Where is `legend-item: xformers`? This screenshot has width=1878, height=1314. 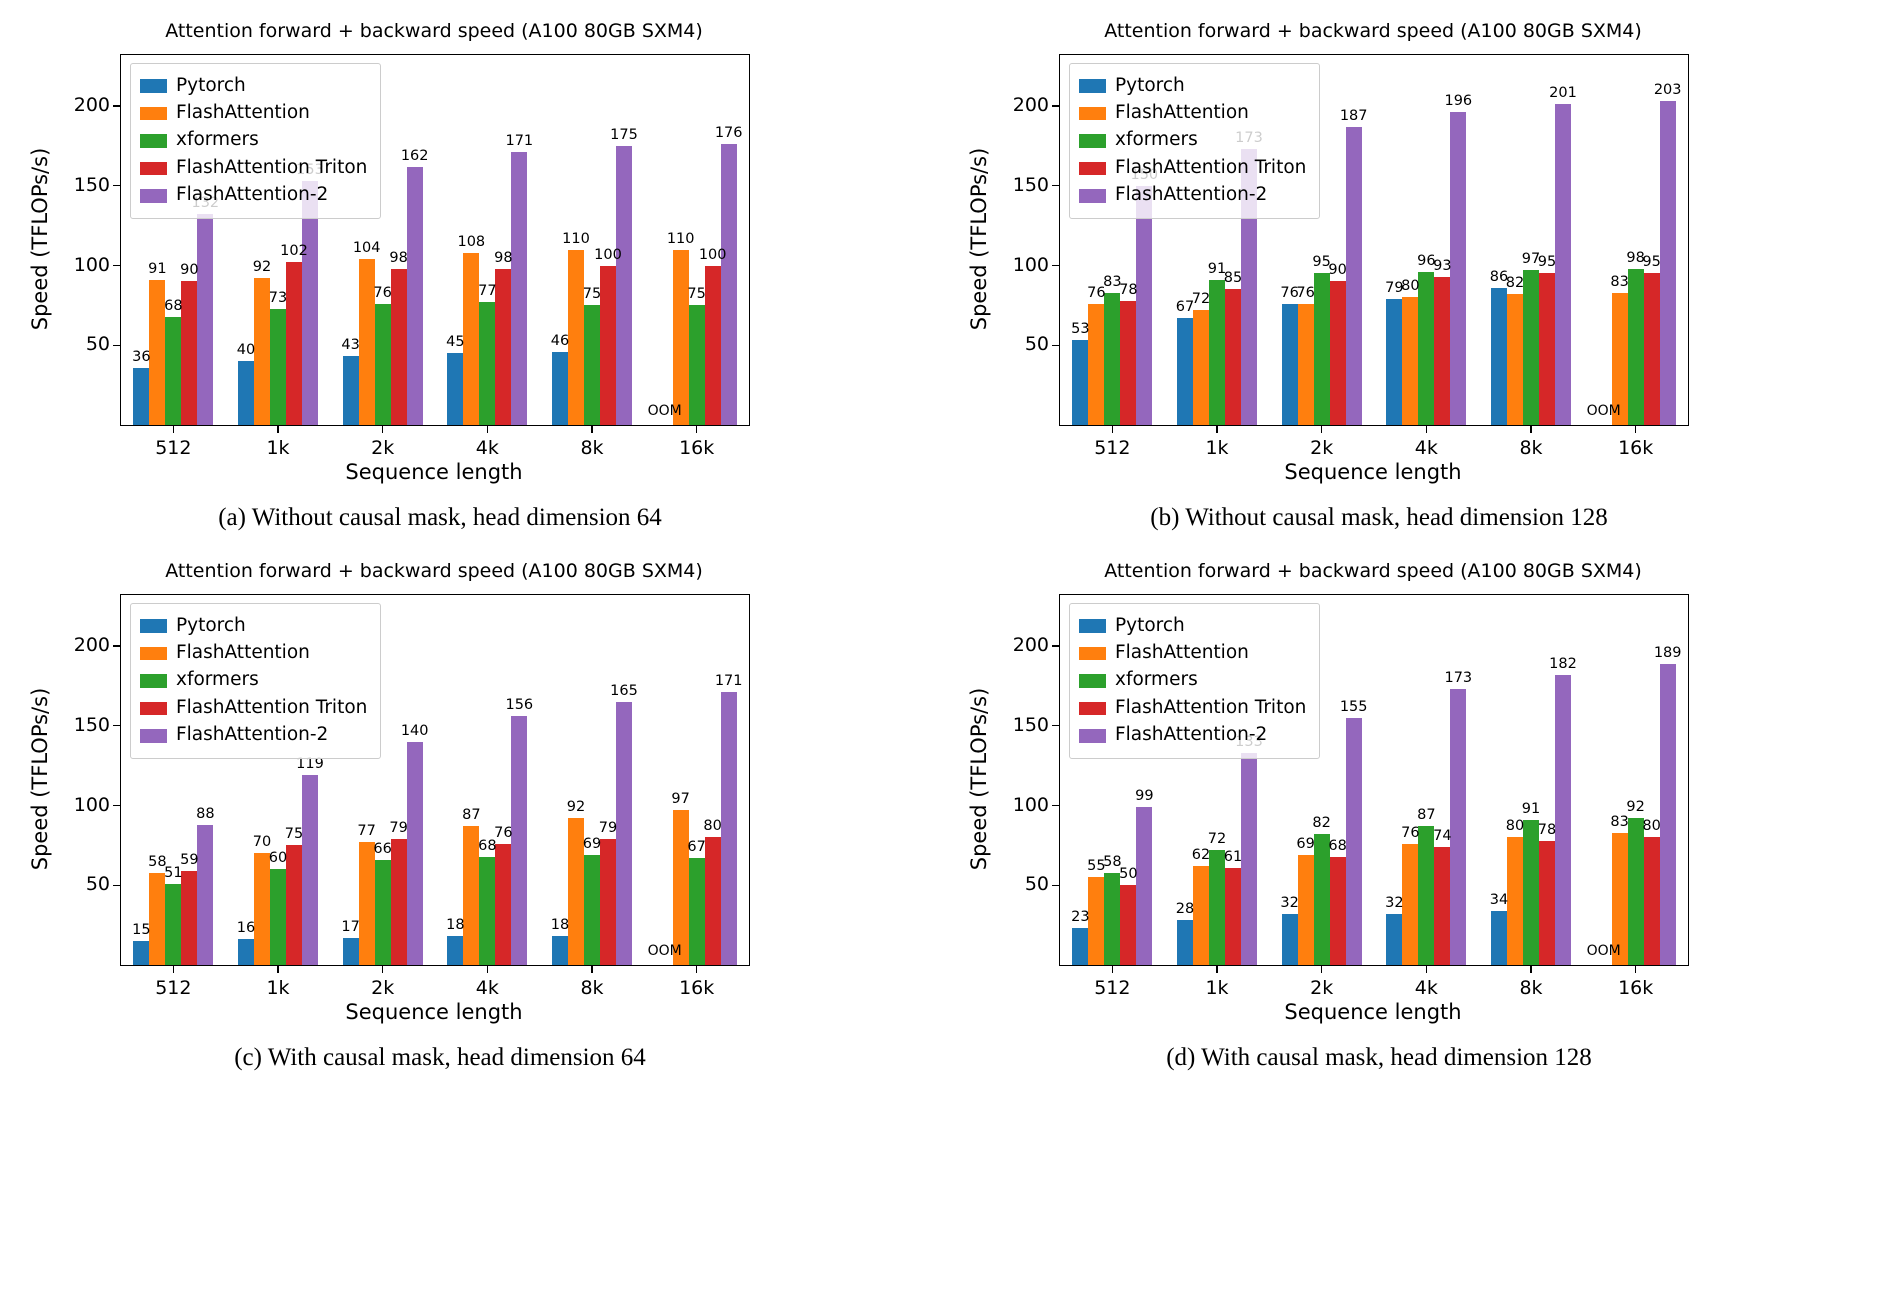 legend-item: xformers is located at coordinates (253, 680).